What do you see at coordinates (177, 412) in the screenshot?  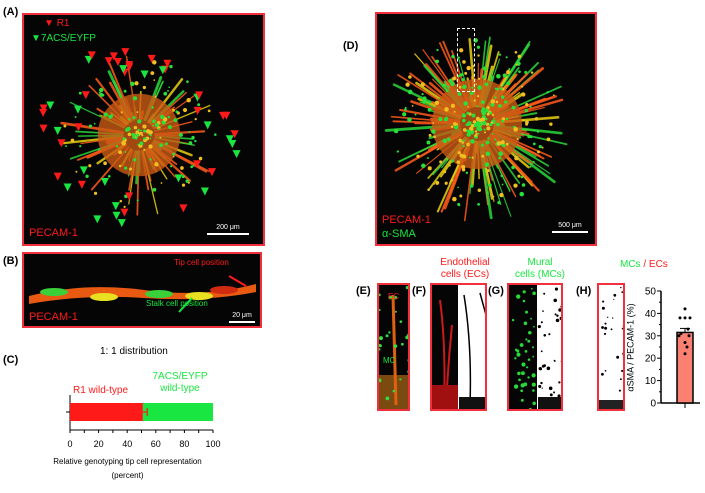 I see `bar-eyfp` at bounding box center [177, 412].